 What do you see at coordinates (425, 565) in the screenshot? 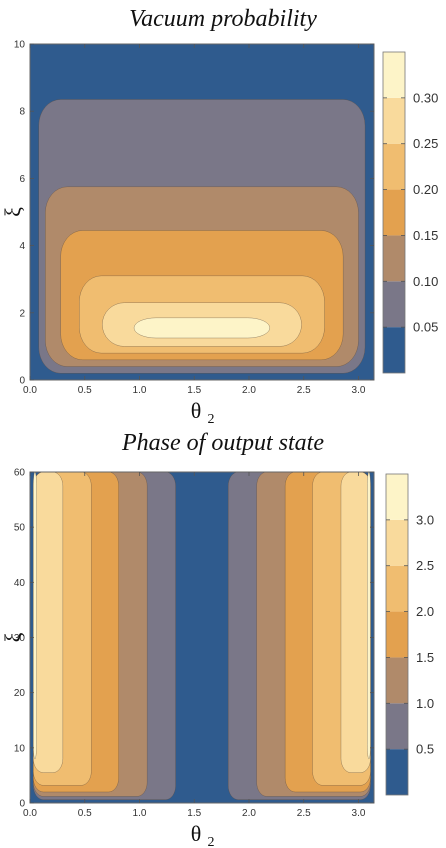
I see `colorbar-tick-label: 2.5` at bounding box center [425, 565].